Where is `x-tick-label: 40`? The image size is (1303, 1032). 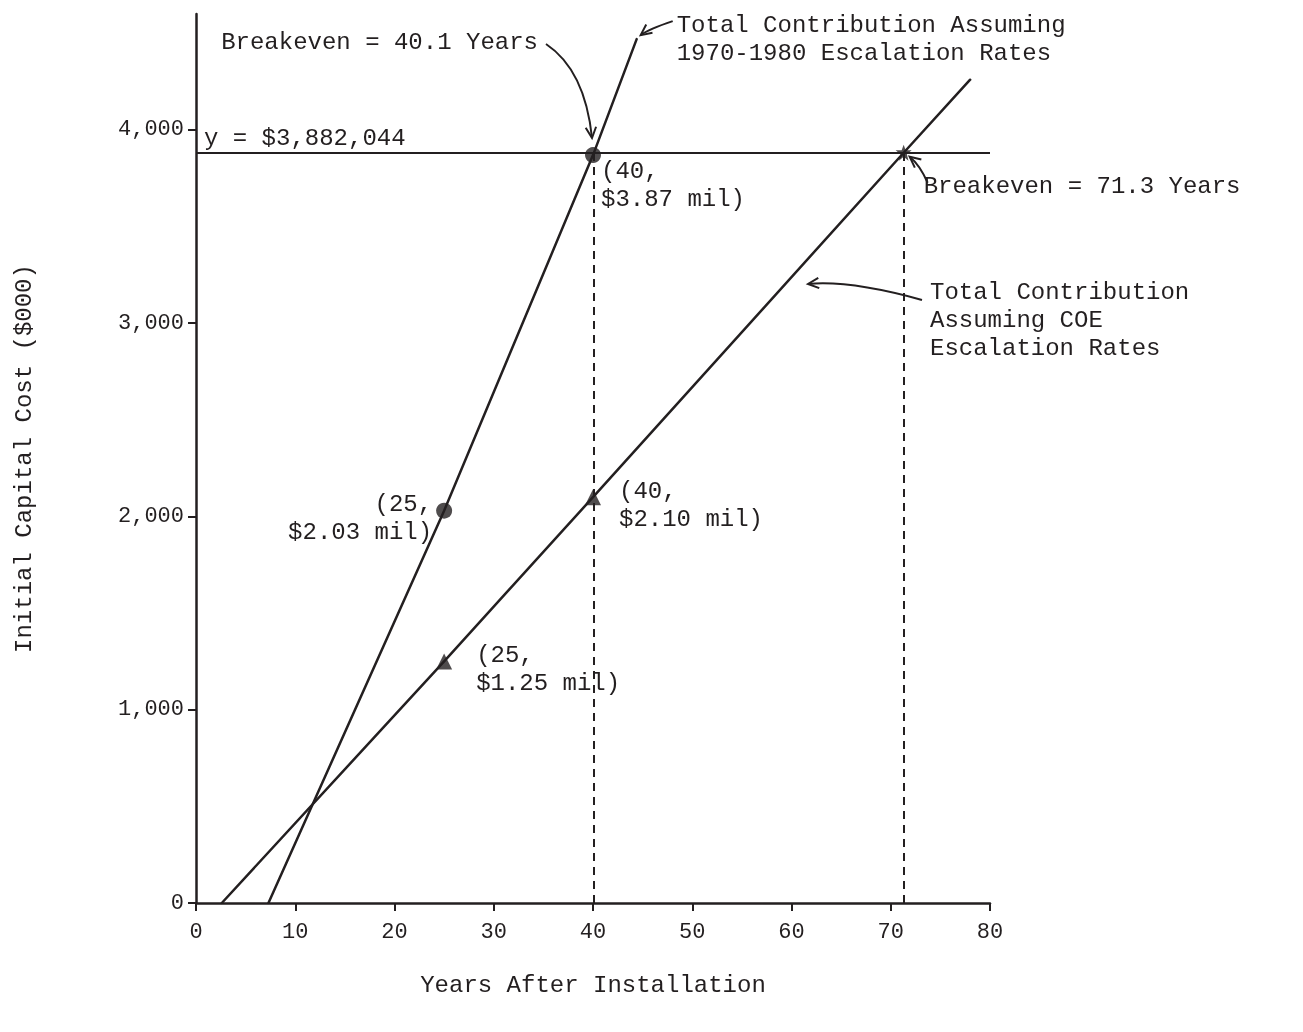 x-tick-label: 40 is located at coordinates (593, 932).